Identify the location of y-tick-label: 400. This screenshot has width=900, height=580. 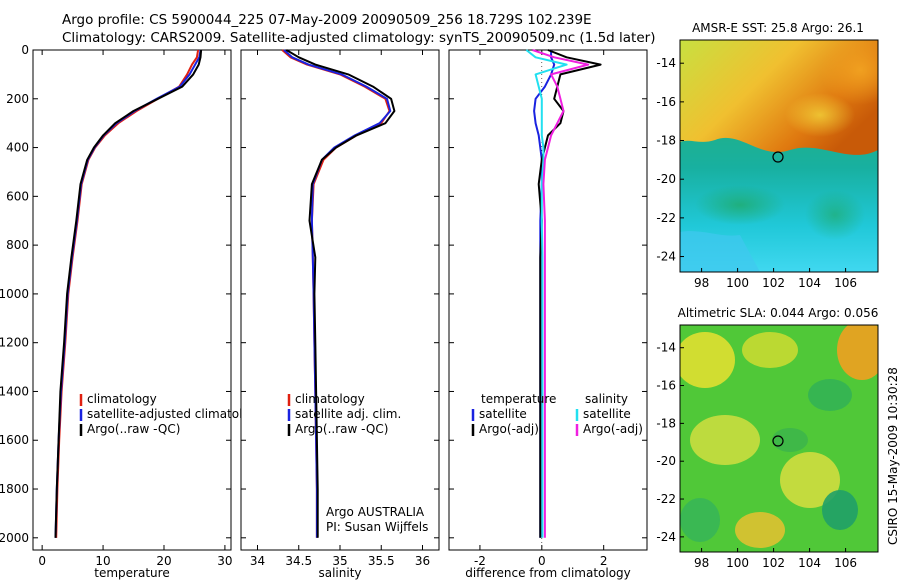
(17, 148).